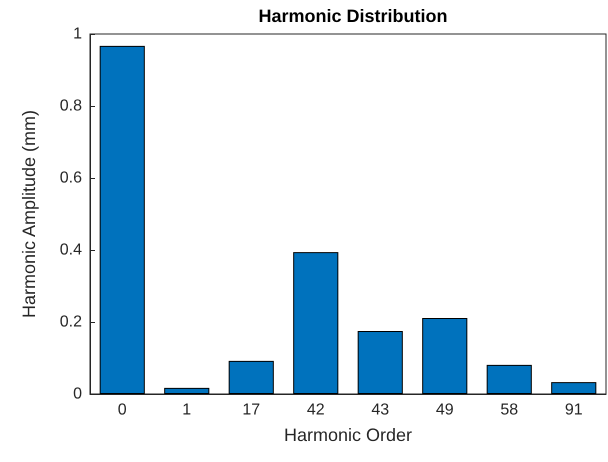 The image size is (608, 462). Describe the element at coordinates (445, 410) in the screenshot. I see `x-tick-label: 49` at that location.